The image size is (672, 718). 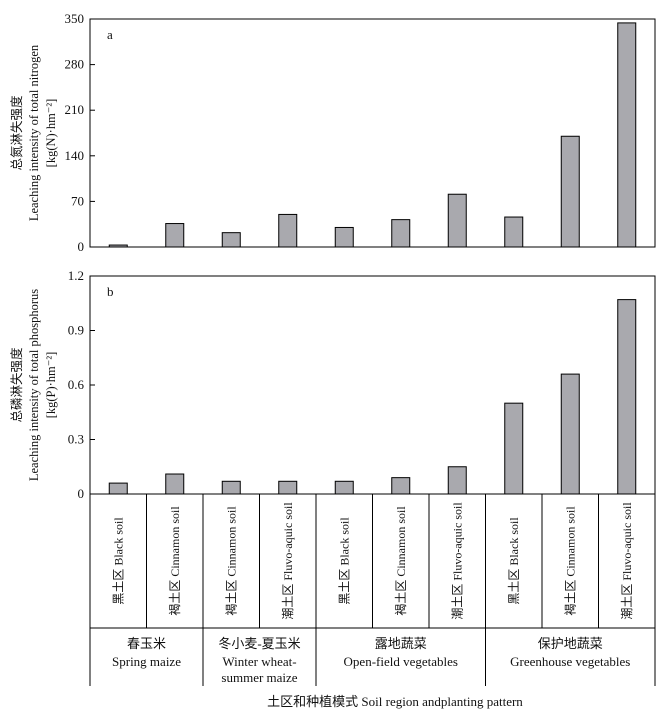 What do you see at coordinates (110, 291) in the screenshot?
I see `panel-label: b` at bounding box center [110, 291].